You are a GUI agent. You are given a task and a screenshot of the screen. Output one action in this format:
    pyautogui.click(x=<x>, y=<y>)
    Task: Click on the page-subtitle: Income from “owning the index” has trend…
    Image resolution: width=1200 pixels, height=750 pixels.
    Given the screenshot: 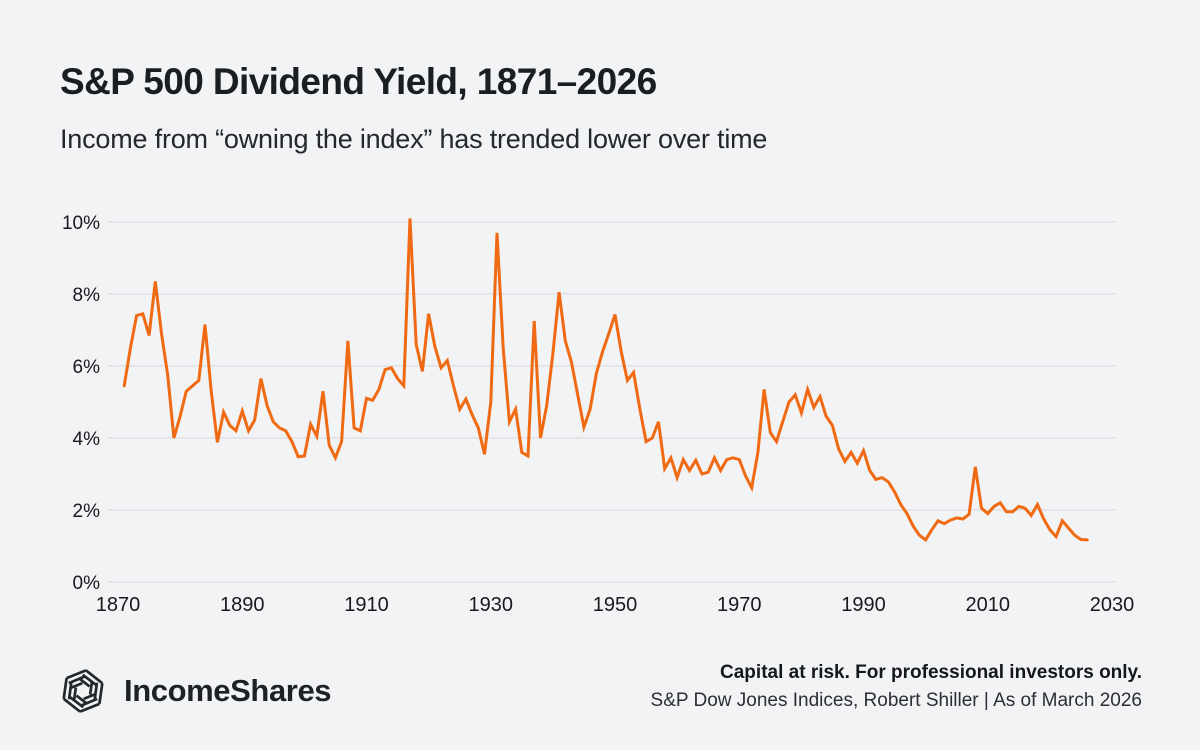 What is the action you would take?
    pyautogui.click(x=414, y=139)
    